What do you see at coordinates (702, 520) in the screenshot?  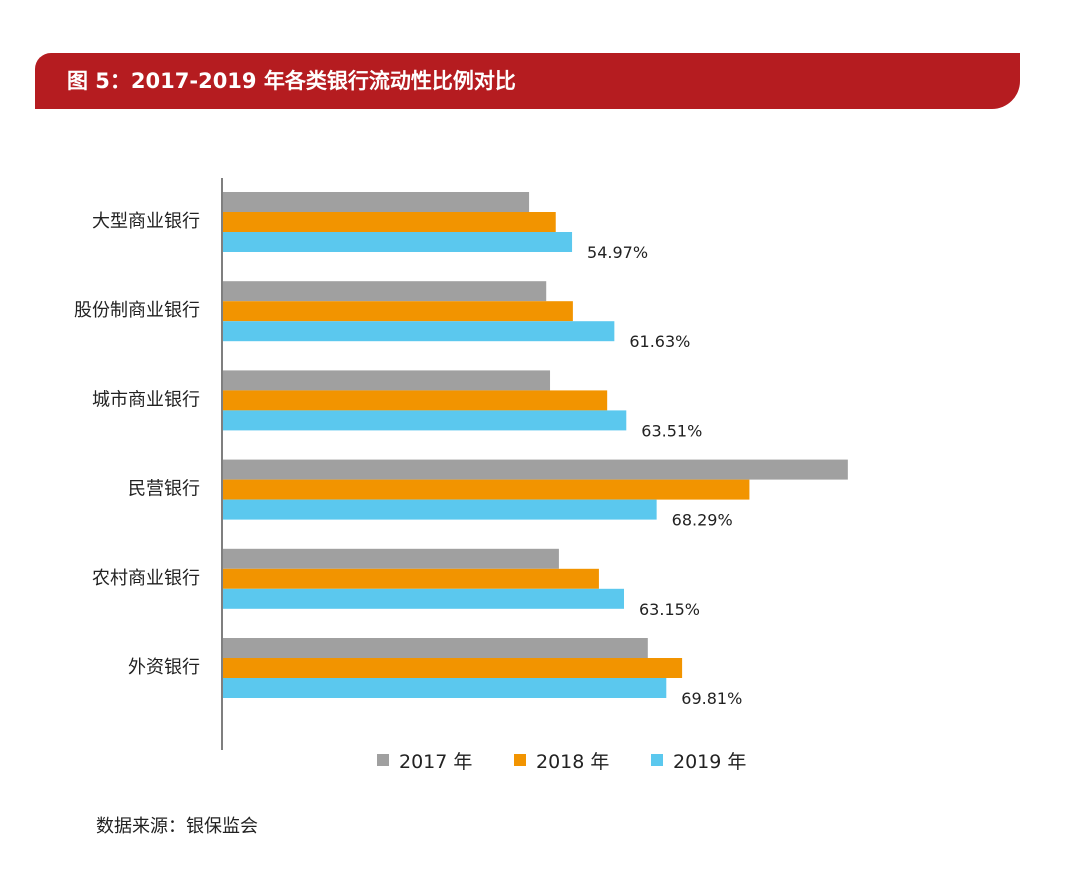 I see `data-label: 68.29%` at bounding box center [702, 520].